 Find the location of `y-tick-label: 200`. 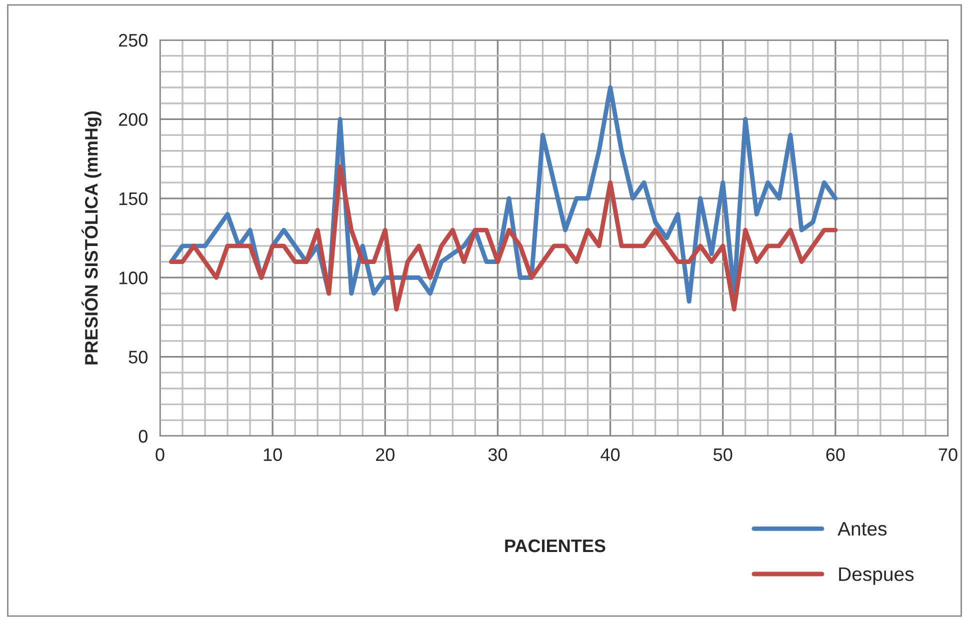

y-tick-label: 200 is located at coordinates (133, 119).